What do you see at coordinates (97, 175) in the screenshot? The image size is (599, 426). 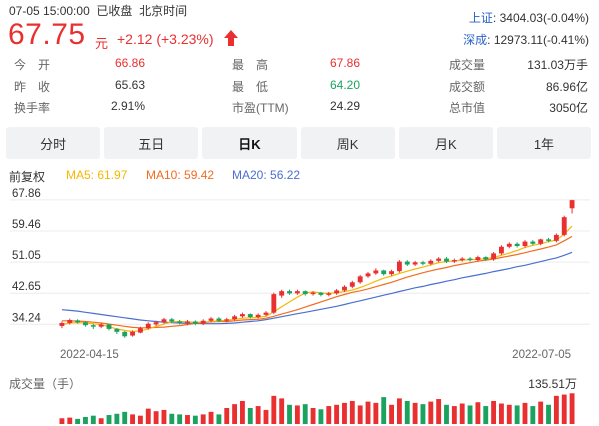 I see `ma5-legend: MA5: 61.97` at bounding box center [97, 175].